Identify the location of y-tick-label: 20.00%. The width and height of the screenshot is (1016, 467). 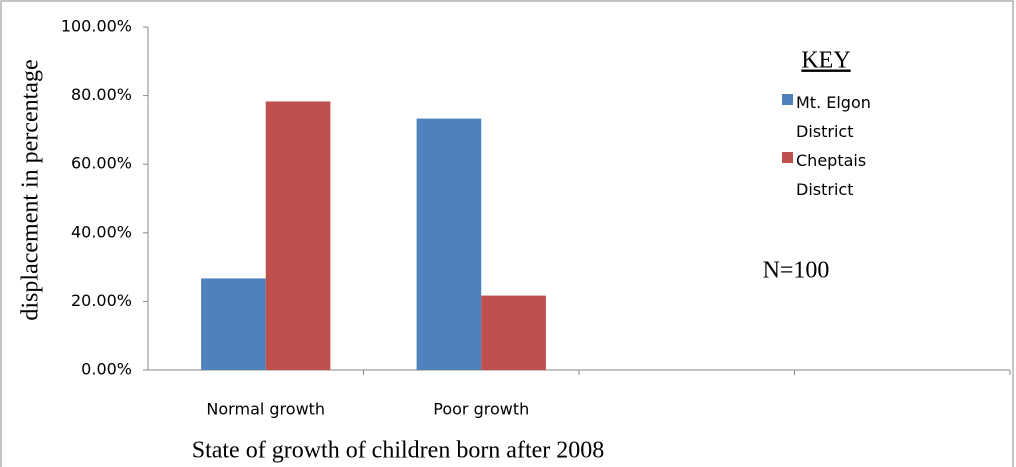
(101, 300).